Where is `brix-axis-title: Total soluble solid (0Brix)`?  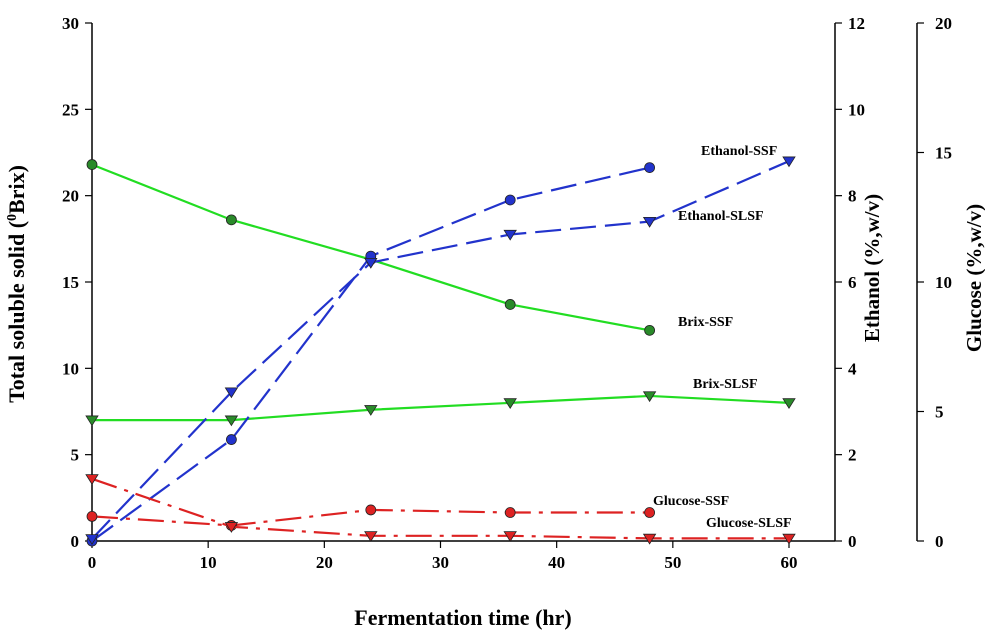
brix-axis-title: Total soluble solid (0Brix) is located at coordinates (16, 284).